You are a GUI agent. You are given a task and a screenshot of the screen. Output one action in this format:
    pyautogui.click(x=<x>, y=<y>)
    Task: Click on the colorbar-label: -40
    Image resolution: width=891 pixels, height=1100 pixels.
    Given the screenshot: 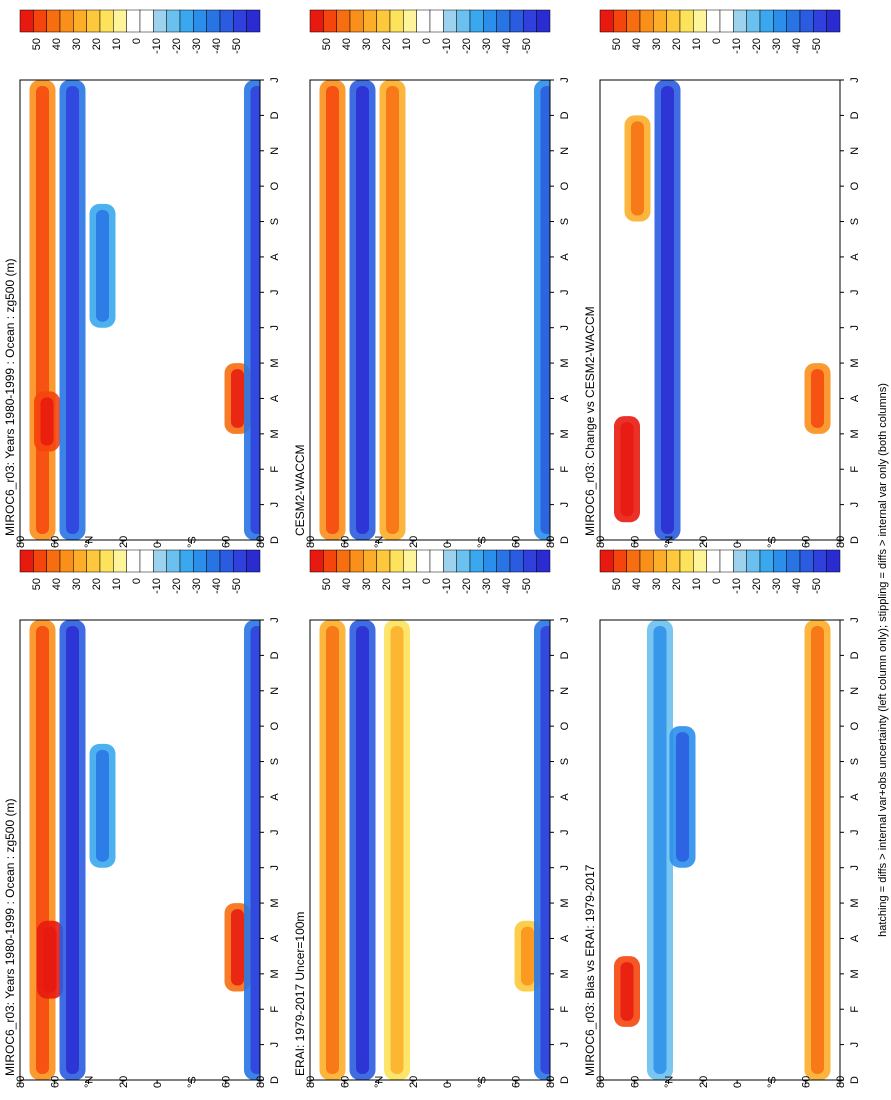 What is the action you would take?
    pyautogui.click(x=797, y=46)
    